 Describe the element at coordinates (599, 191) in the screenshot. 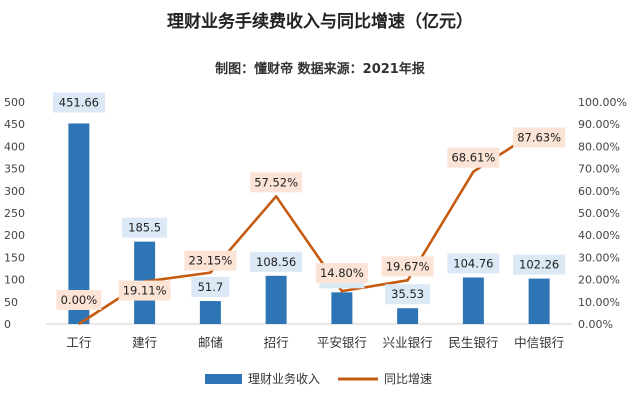

I see `right-y-tick-label: 60.00%` at that location.